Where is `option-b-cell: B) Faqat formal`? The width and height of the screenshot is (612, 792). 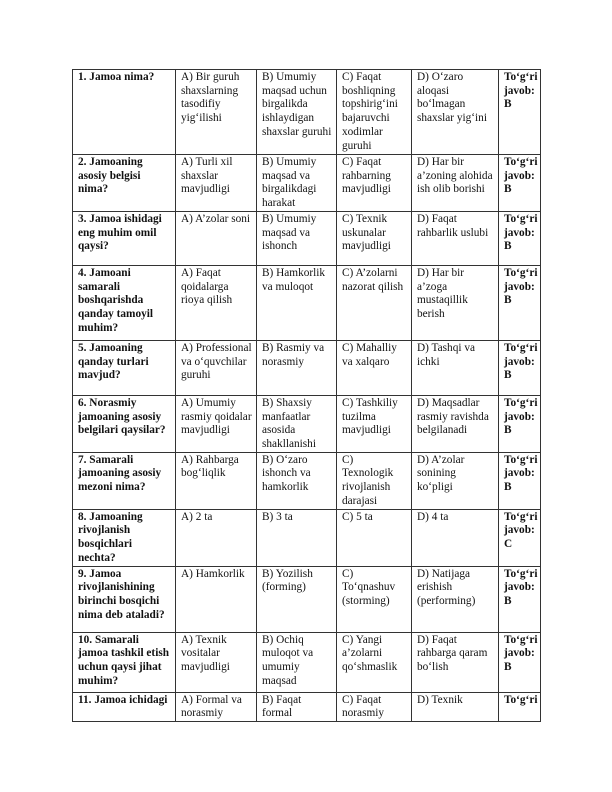
option-b-cell: B) Faqat formal is located at coordinates (296, 707).